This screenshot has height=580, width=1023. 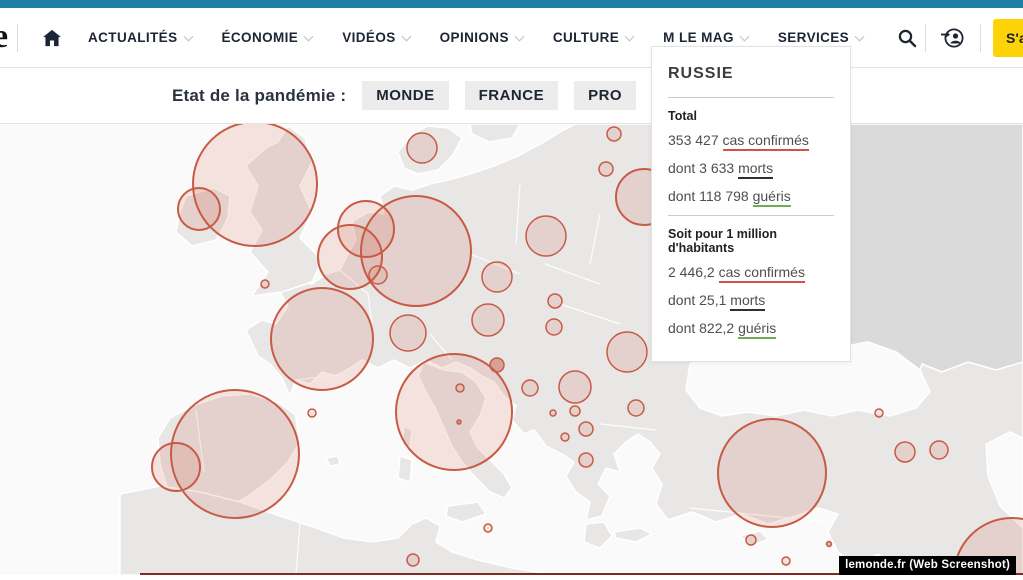 I want to click on search-button, so click(x=907, y=38).